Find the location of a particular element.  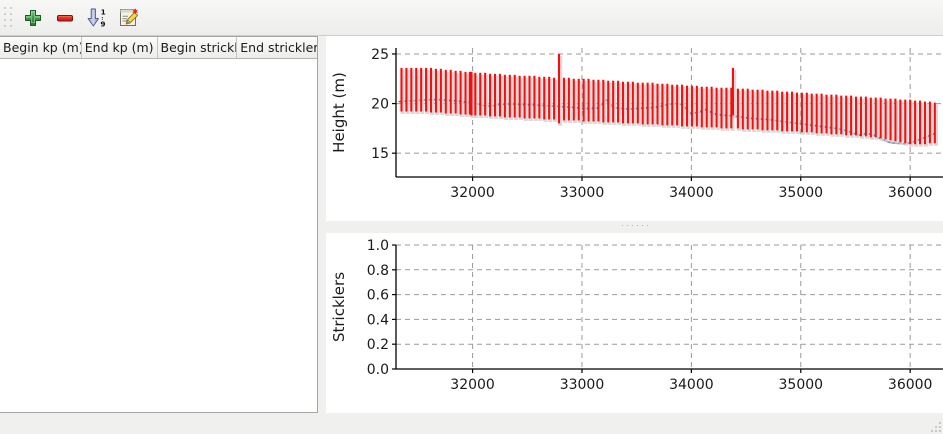

sort-button: 1 9 is located at coordinates (97, 18).